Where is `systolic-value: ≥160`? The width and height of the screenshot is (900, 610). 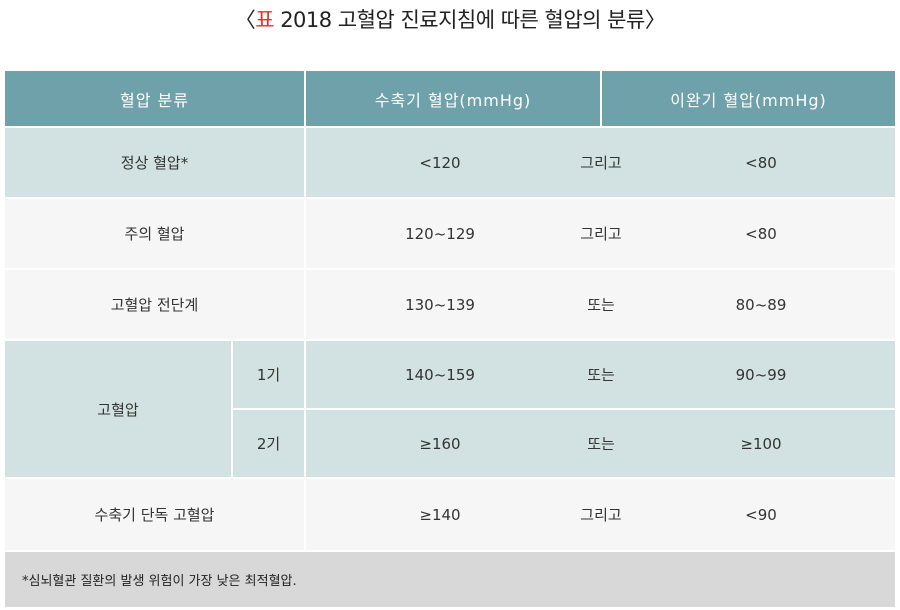 systolic-value: ≥160 is located at coordinates (440, 443).